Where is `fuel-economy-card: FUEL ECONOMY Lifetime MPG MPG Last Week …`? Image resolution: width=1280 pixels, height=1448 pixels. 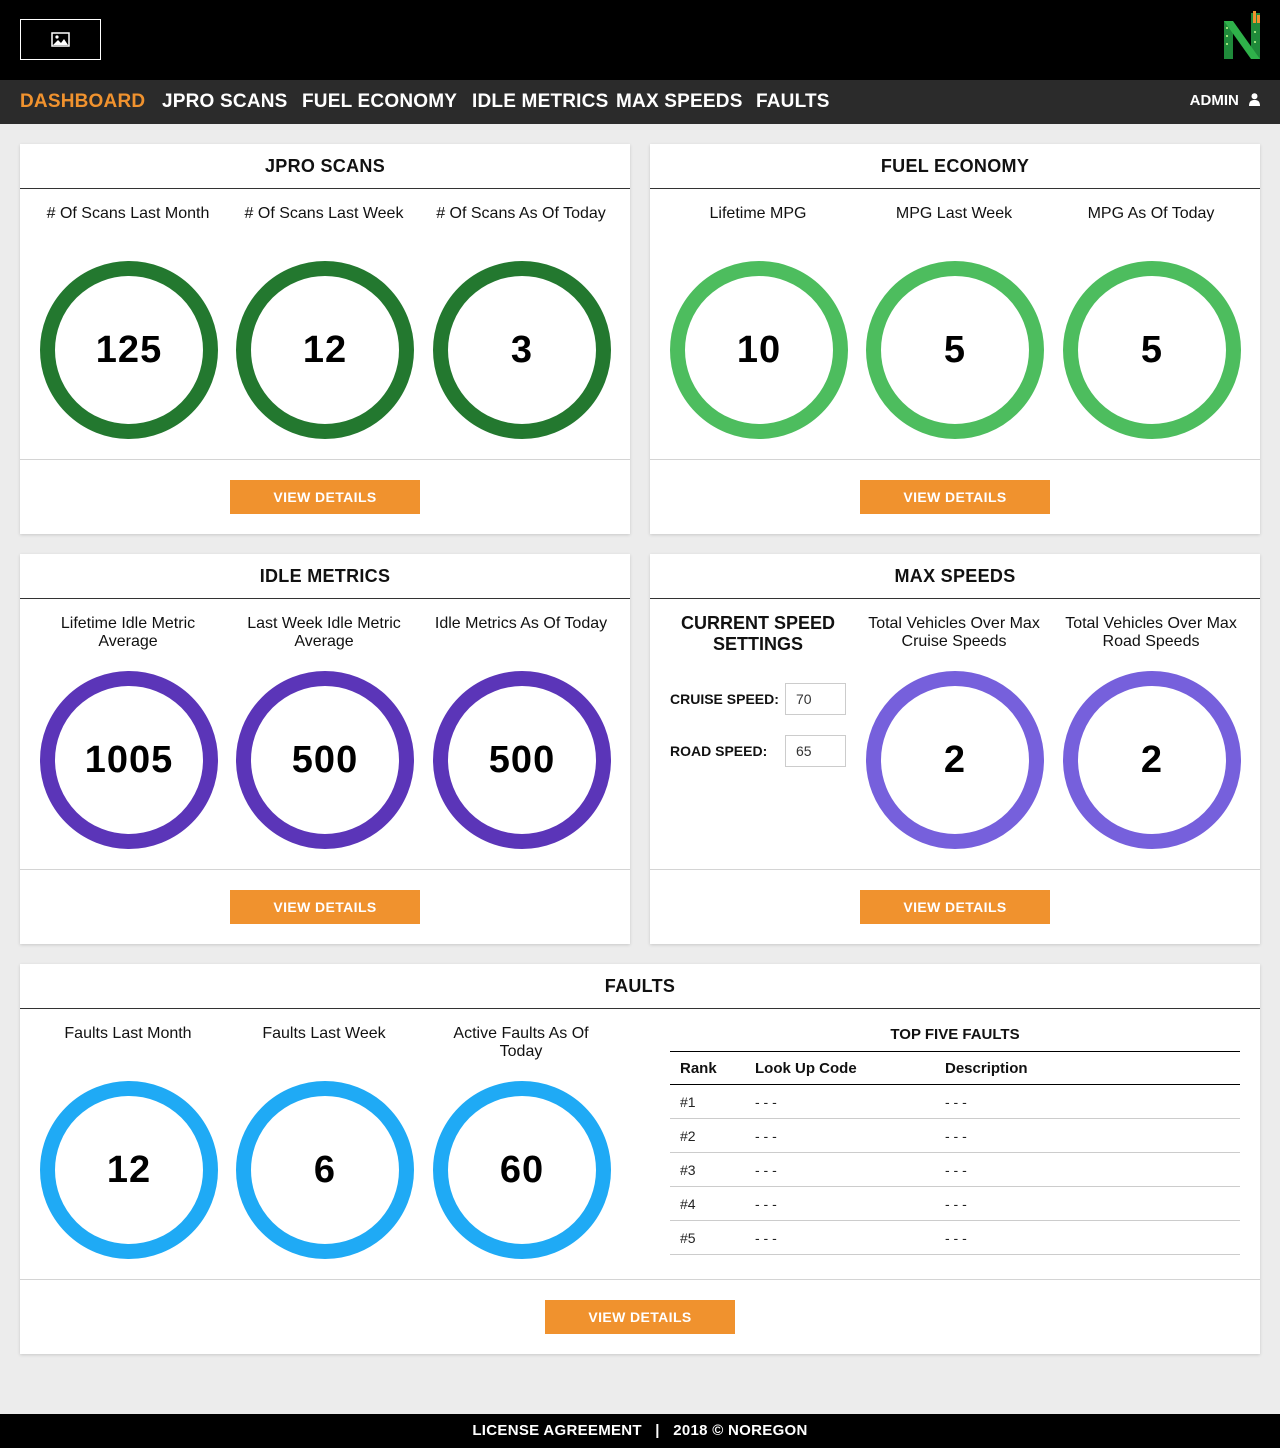 fuel-economy-card: FUEL ECONOMY Lifetime MPG MPG Last Week … is located at coordinates (955, 339).